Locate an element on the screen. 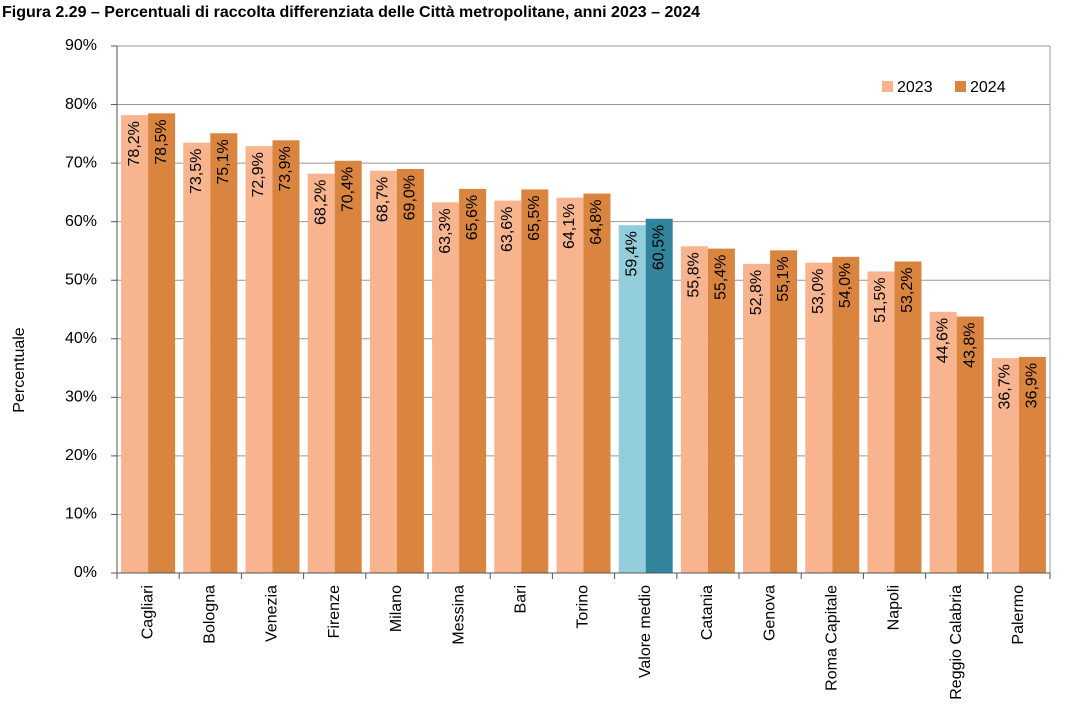 This screenshot has width=1080, height=727. value-label: 69,0% is located at coordinates (410, 197).